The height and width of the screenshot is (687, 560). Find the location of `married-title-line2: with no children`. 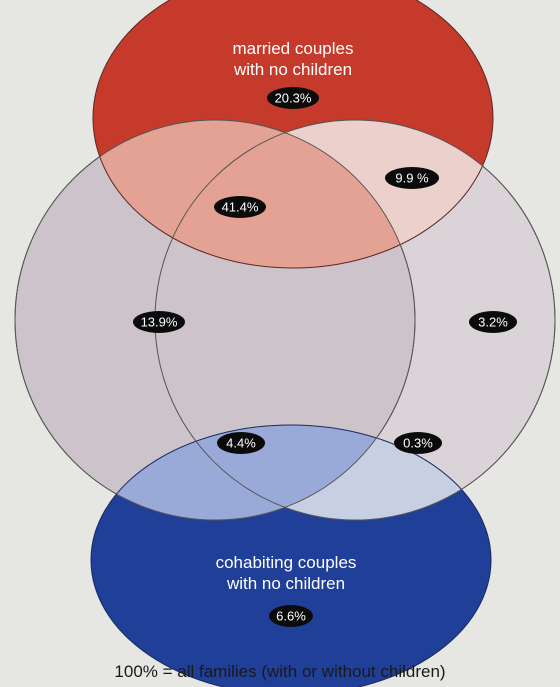

married-title-line2: with no children is located at coordinates (292, 69).